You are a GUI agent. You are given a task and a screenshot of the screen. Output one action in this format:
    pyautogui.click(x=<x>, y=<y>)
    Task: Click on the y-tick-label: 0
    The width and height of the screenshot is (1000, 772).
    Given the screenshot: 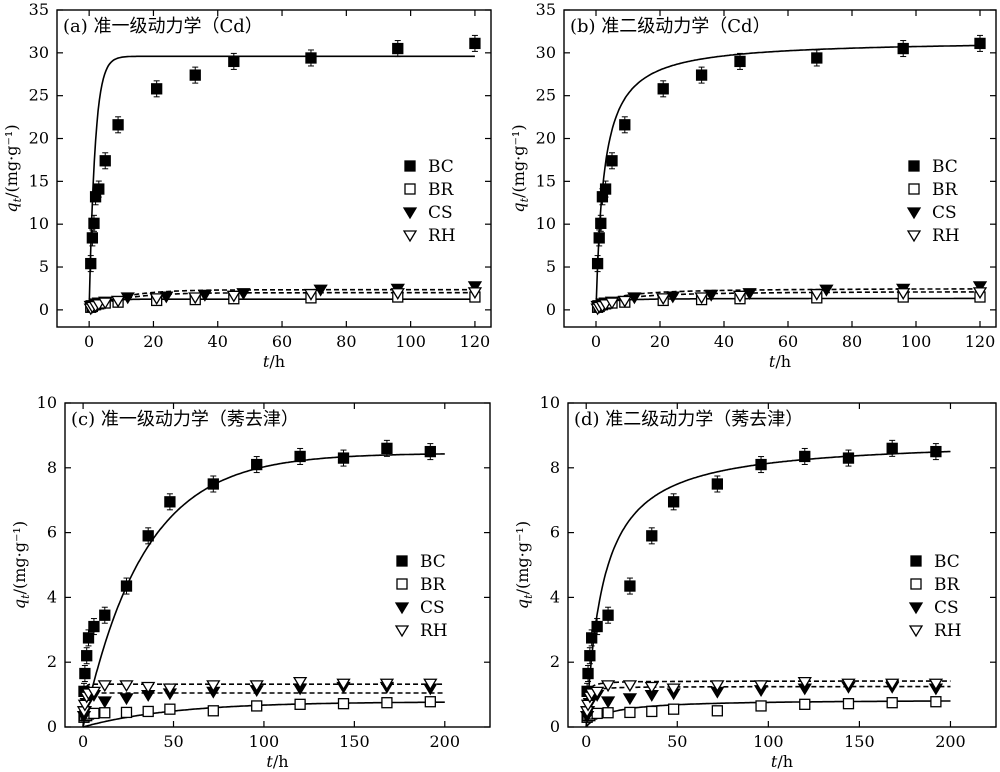 What is the action you would take?
    pyautogui.click(x=44, y=309)
    